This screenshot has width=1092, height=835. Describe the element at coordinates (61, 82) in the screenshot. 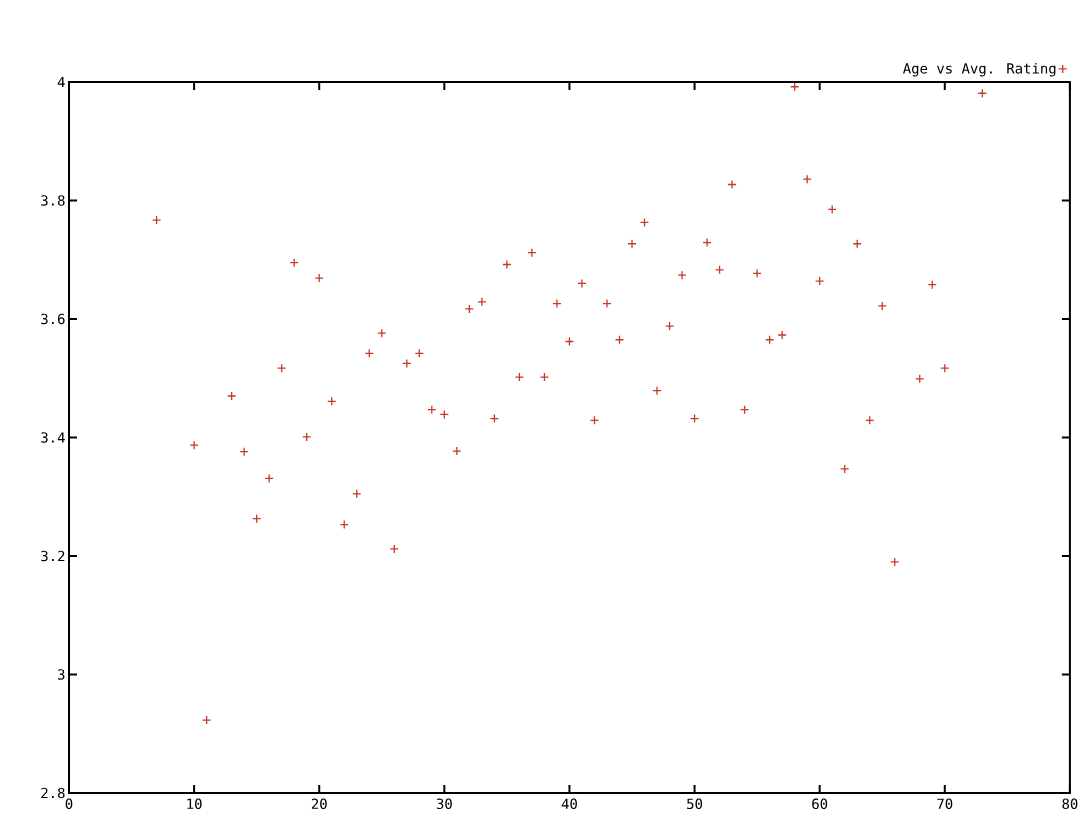

I see `y-tick-label: 4` at that location.